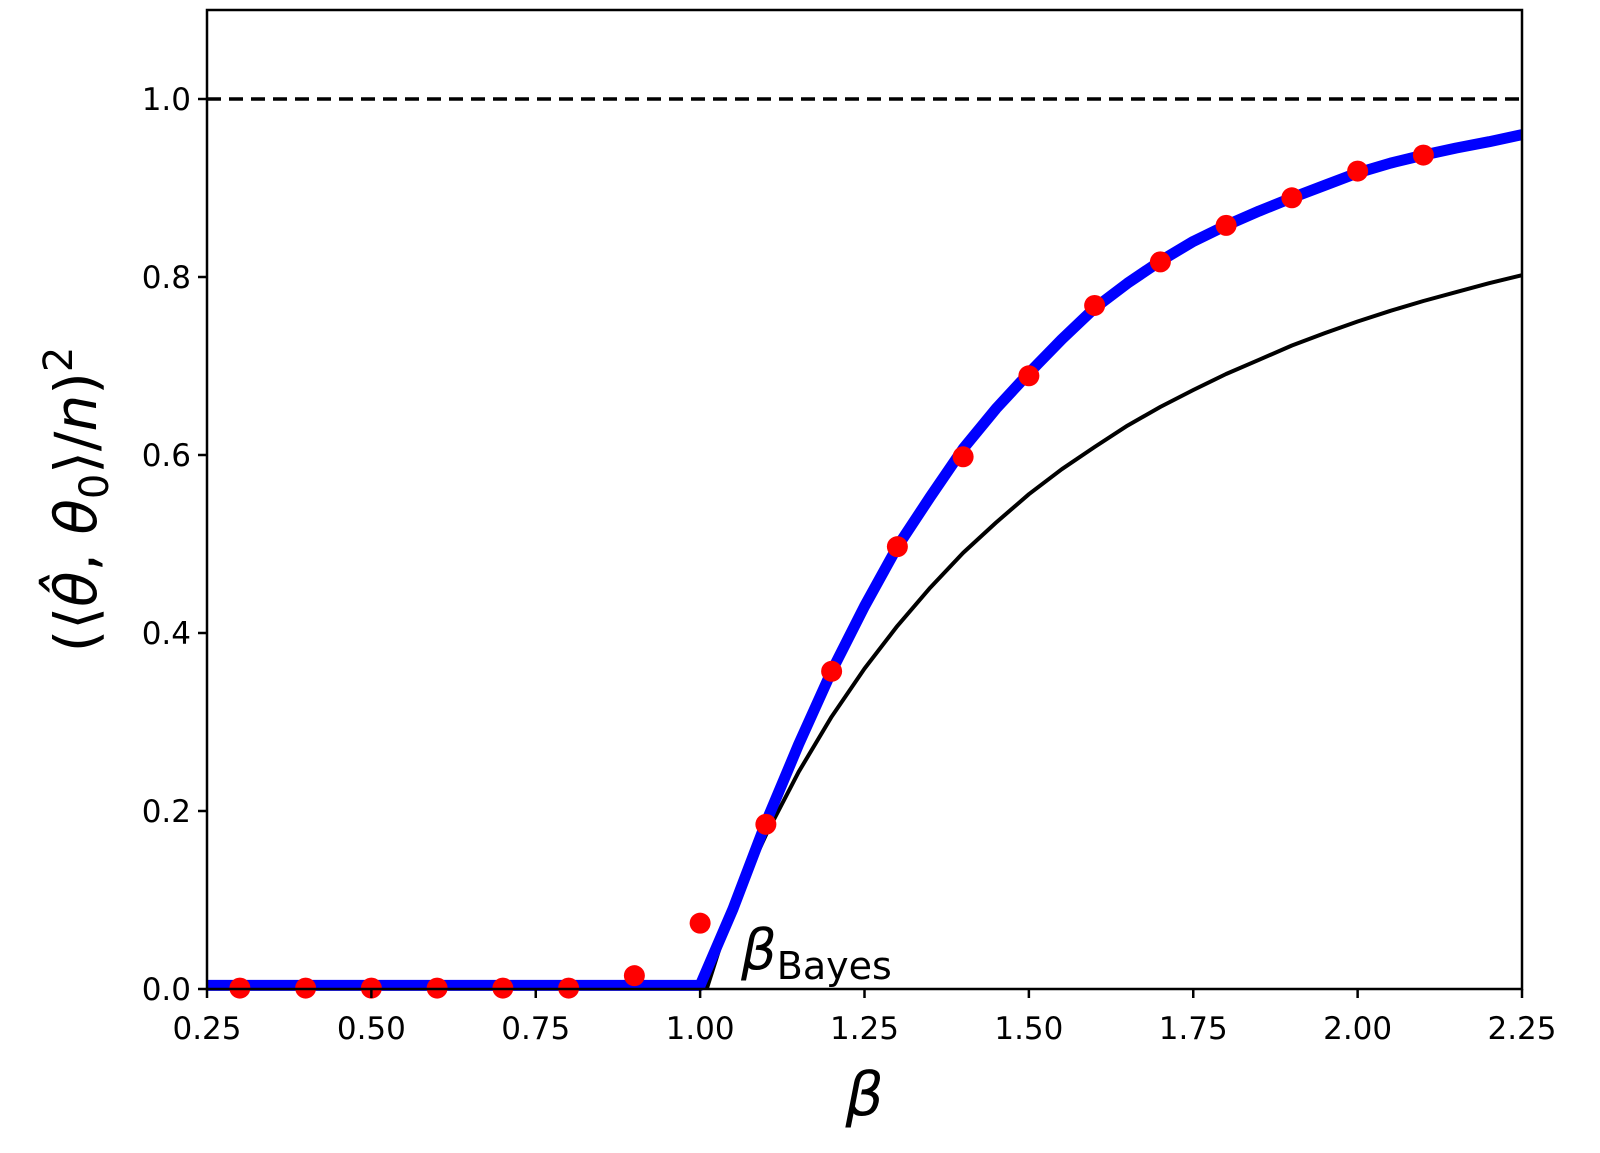 The height and width of the screenshot is (1153, 1600). I want to click on y-tick-label: 0.2, so click(166, 812).